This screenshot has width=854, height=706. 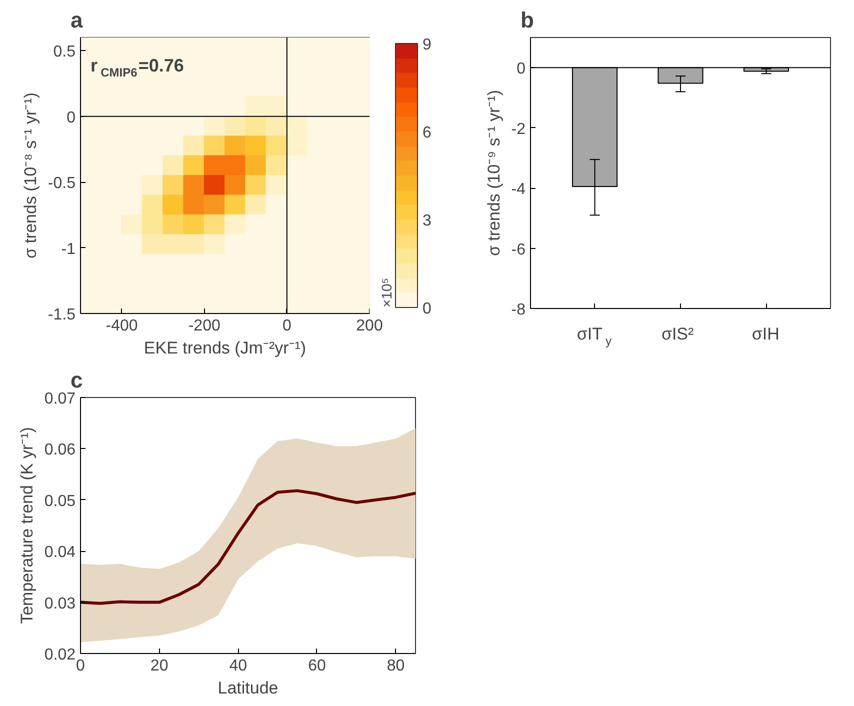 I want to click on x-tick-label: 60, so click(x=317, y=666).